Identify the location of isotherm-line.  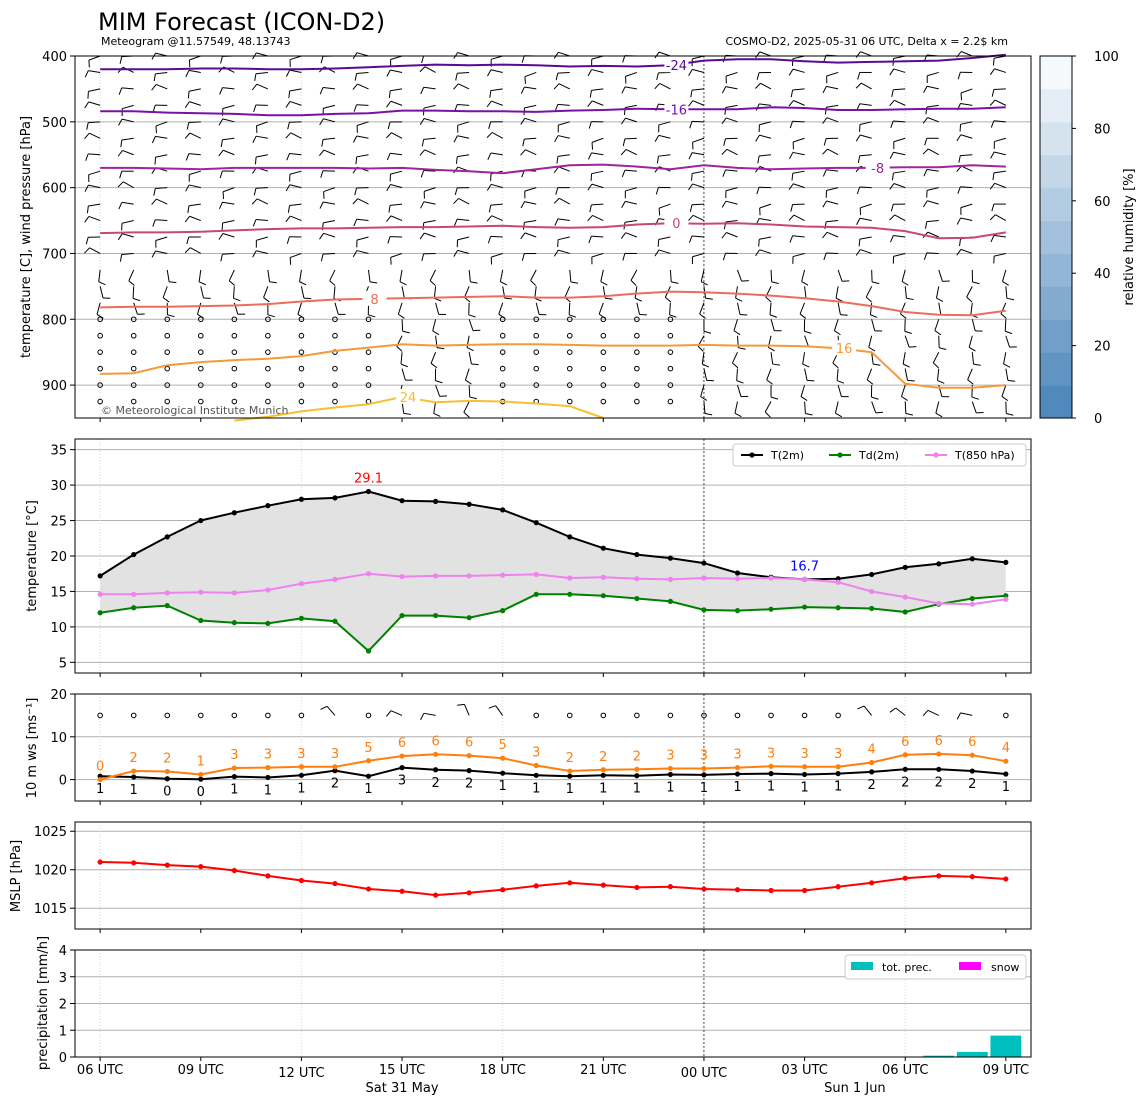
(553, 303).